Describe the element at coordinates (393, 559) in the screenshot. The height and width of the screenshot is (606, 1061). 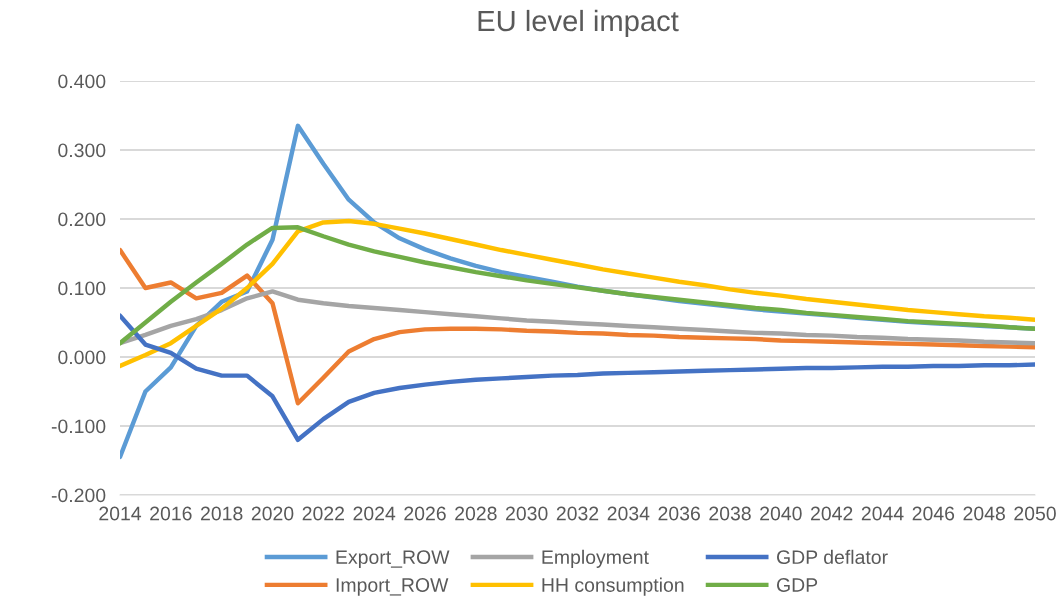
I see `legend-label: Export_ROW` at that location.